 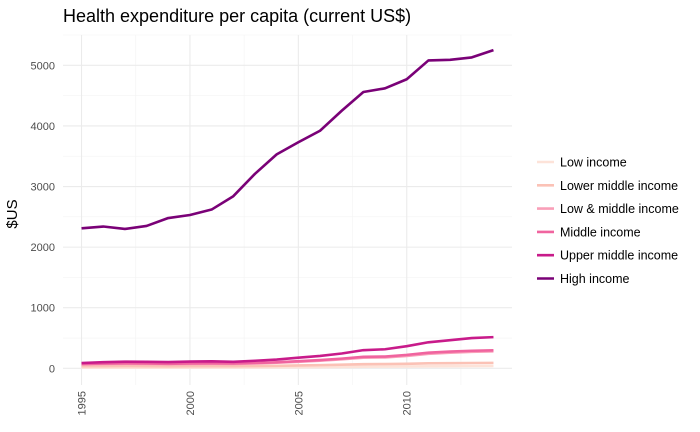 I want to click on series-line-upper-middle-income, so click(x=287, y=350).